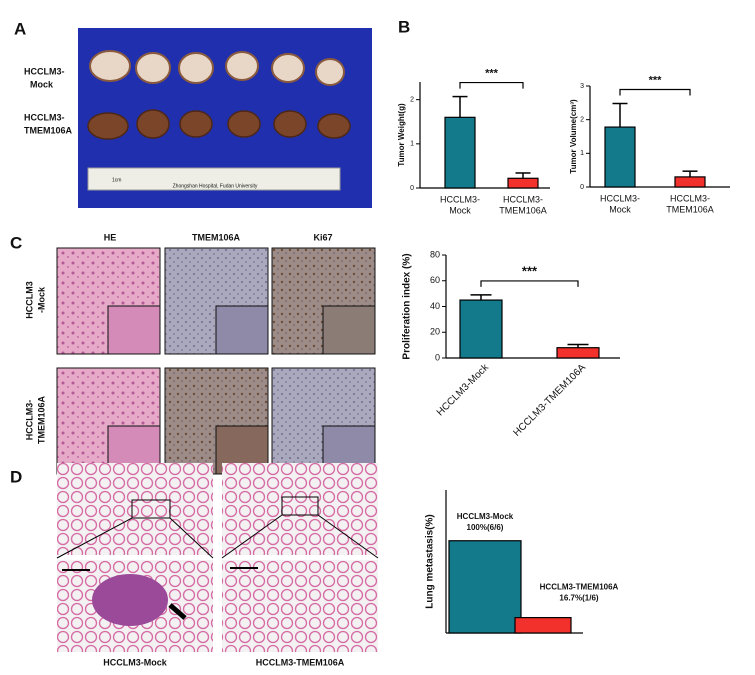  Describe the element at coordinates (435, 332) in the screenshot. I see `y-tick-label: 20` at that location.